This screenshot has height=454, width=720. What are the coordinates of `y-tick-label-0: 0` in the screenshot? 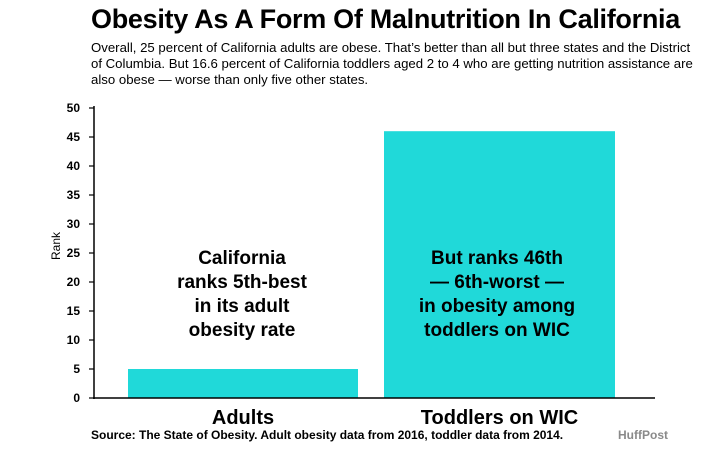 It's located at (76, 398).